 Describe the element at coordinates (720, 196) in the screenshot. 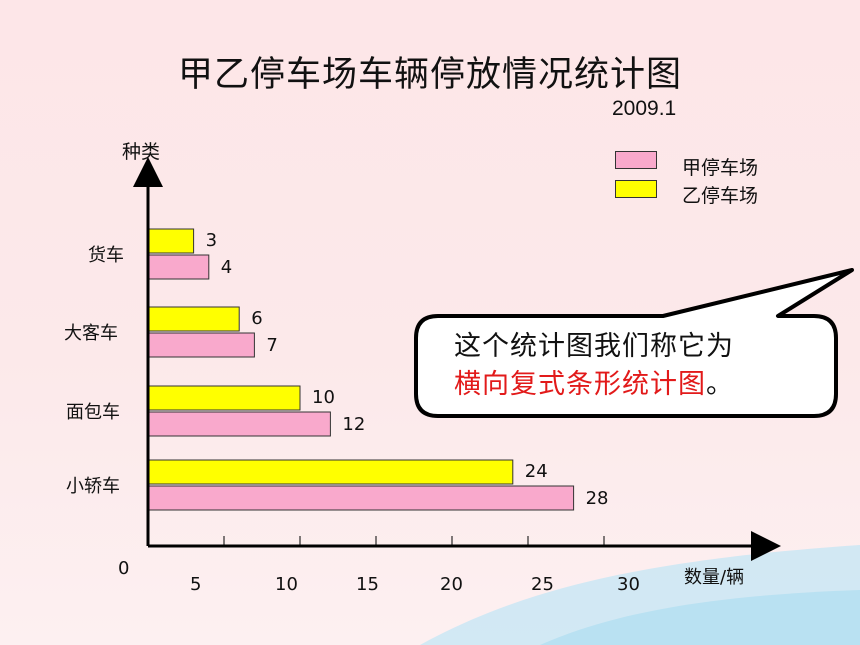

I see `legend-label-series-b: 乙停车场` at that location.